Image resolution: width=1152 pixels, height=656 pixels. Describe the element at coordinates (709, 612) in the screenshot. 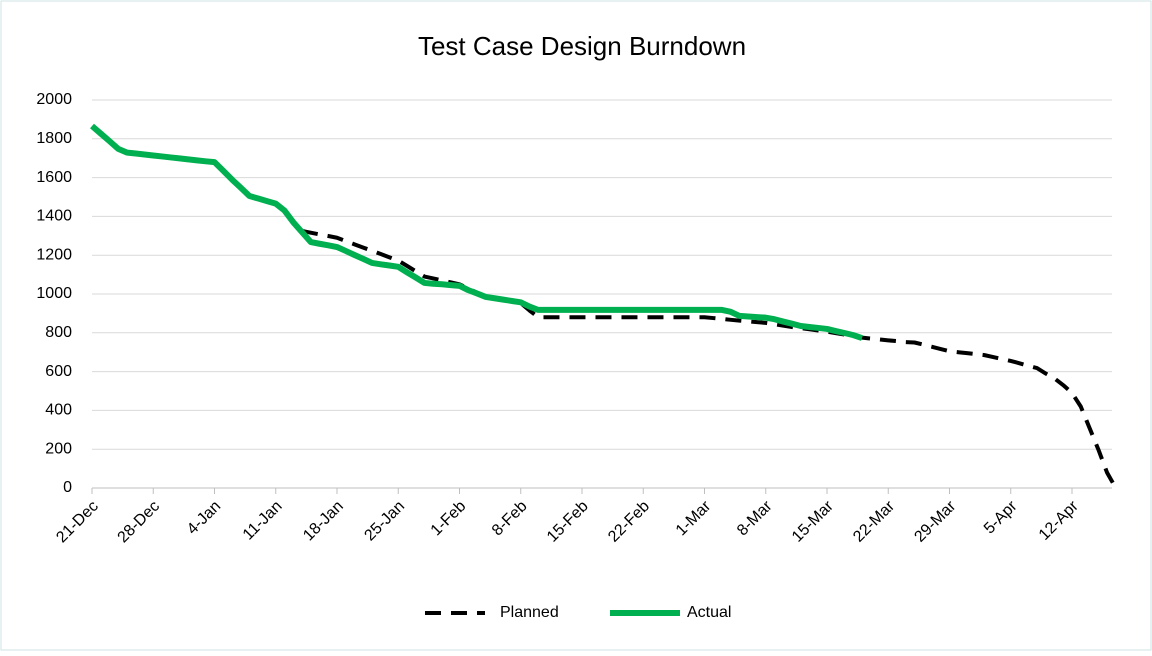

I see `legend-label: Actual` at that location.